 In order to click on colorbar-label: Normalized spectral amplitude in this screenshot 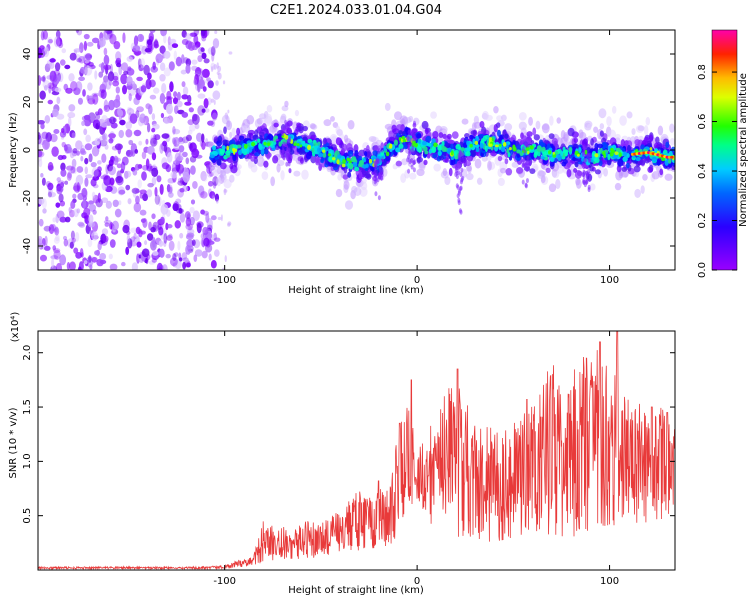, I will do `click(743, 150)`.